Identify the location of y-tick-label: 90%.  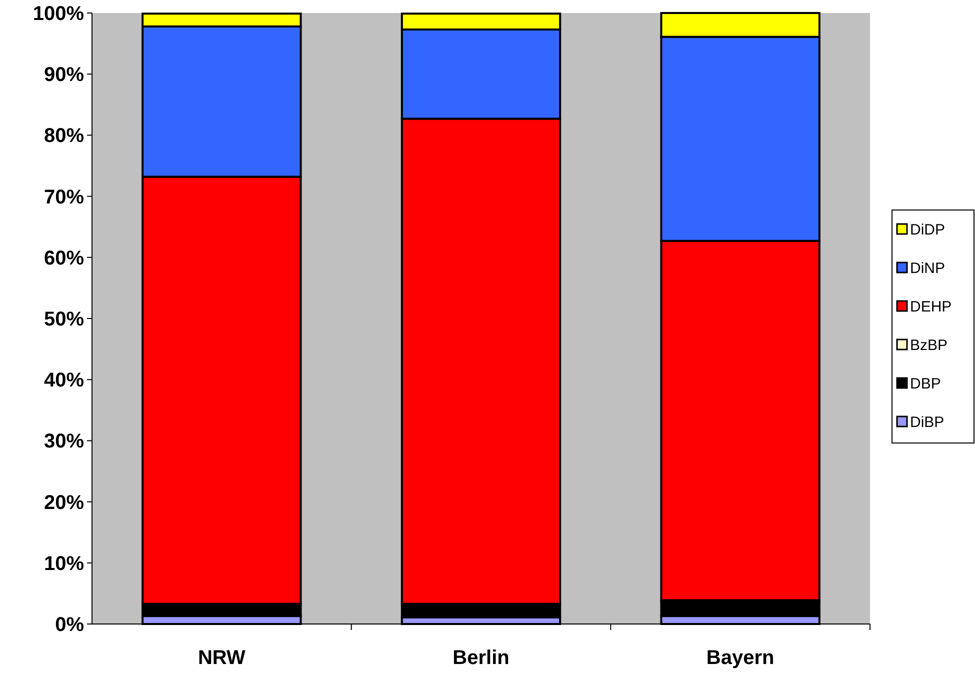
(64, 75).